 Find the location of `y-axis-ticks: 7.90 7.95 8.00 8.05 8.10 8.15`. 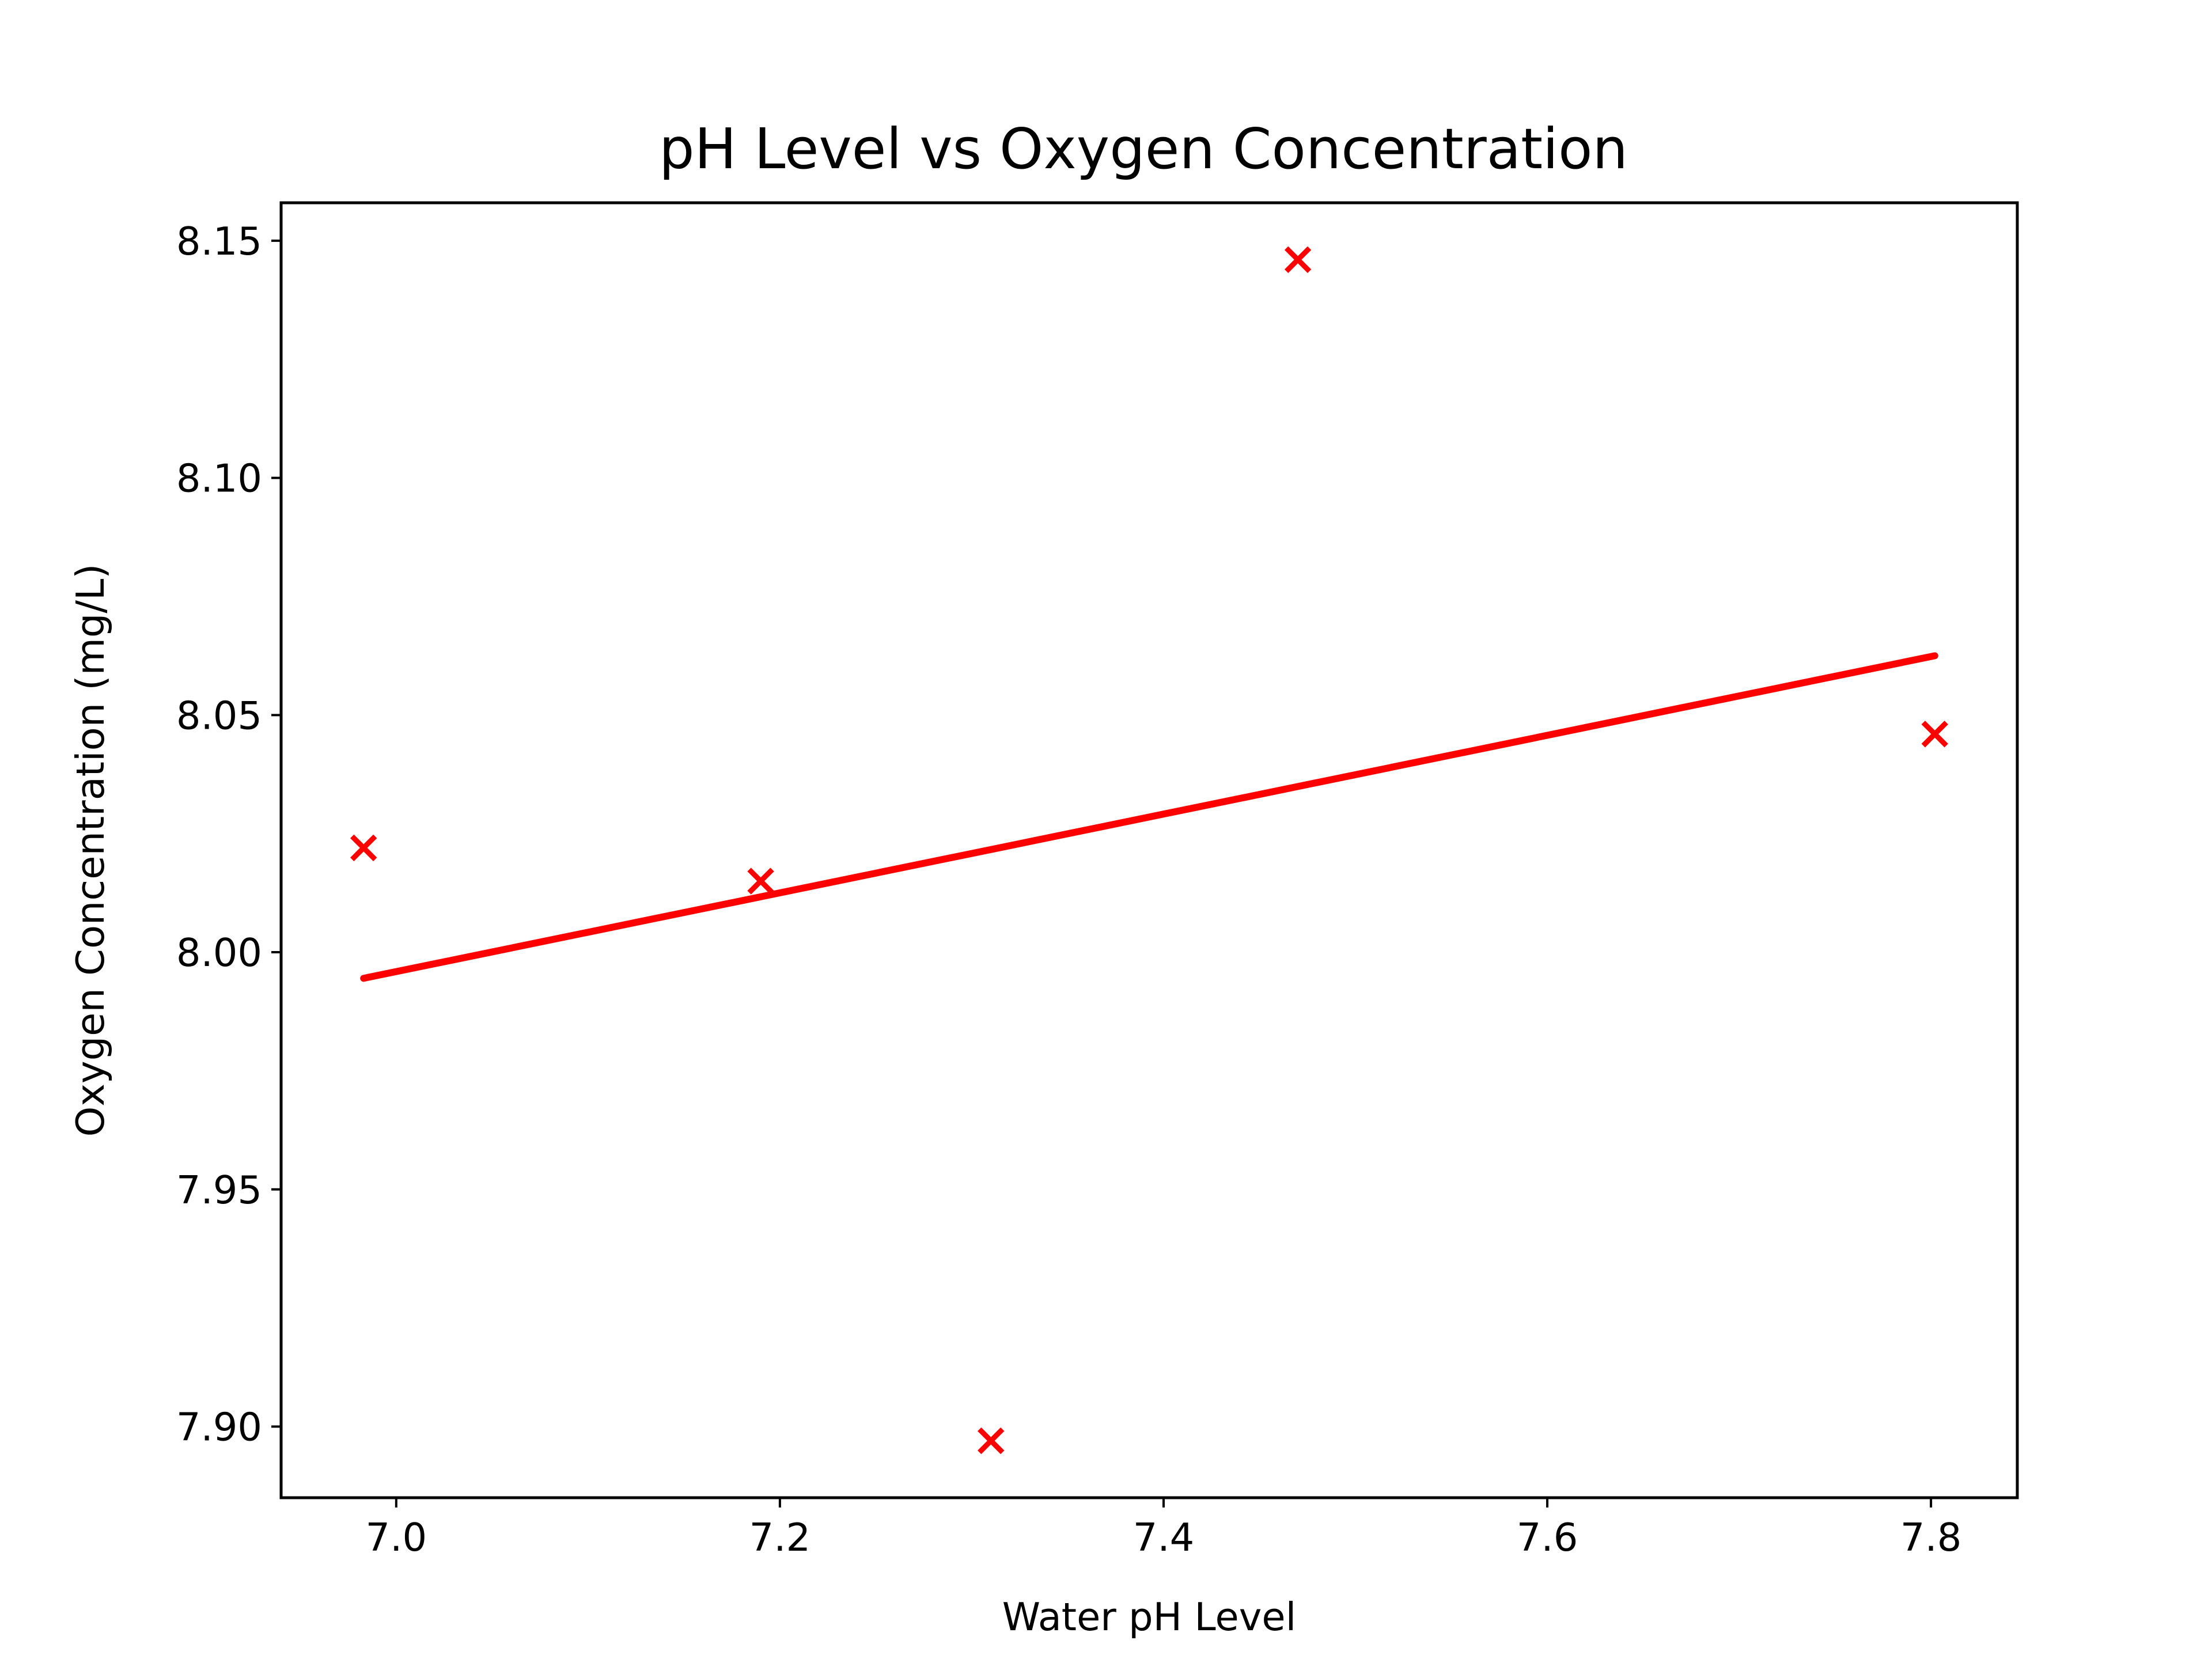

y-axis-ticks: 7.90 7.95 8.00 8.05 8.10 8.15 is located at coordinates (228, 834).